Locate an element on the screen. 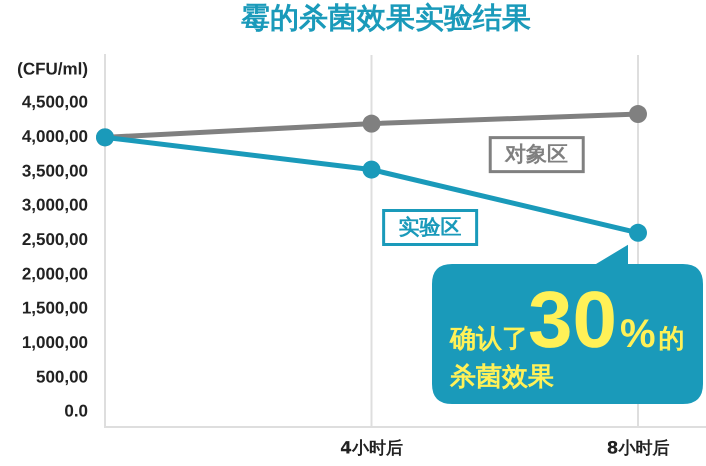 This screenshot has width=706, height=466. y-tick-label: 3,000,00 is located at coordinates (55, 205).